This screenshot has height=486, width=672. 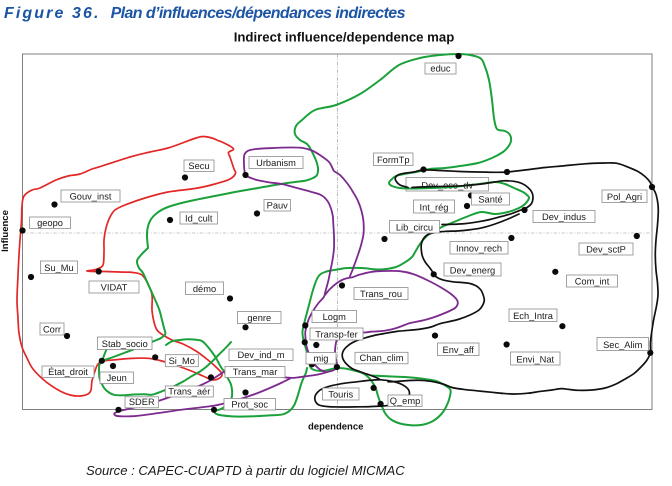 I want to click on svg-text: Ech_Intra, so click(x=533, y=316).